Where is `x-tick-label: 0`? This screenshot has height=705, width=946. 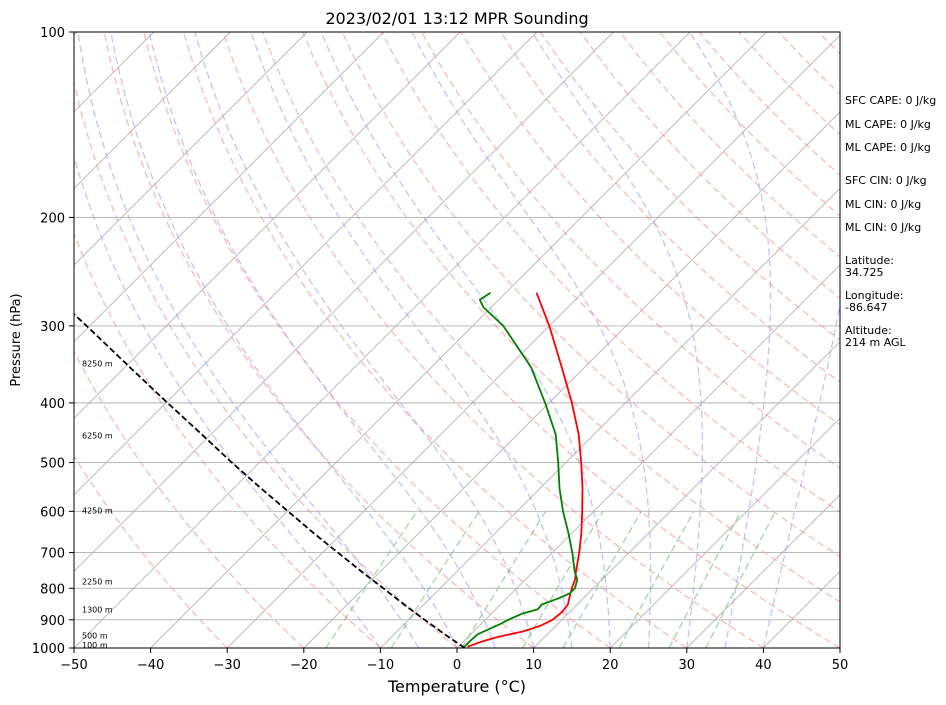
x-tick-label: 0 is located at coordinates (457, 665).